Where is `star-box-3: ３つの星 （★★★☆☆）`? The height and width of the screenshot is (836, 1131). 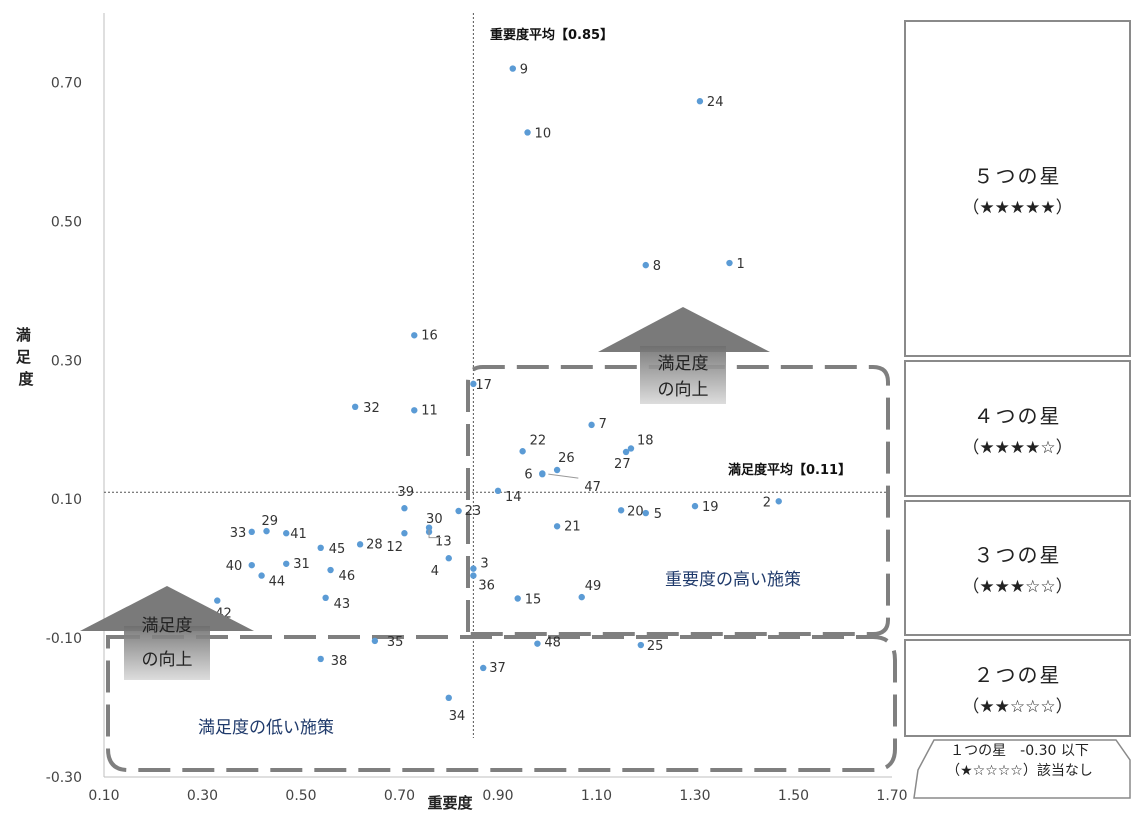
star-box-3: ３つの星 （★★★☆☆） is located at coordinates (1017, 568).